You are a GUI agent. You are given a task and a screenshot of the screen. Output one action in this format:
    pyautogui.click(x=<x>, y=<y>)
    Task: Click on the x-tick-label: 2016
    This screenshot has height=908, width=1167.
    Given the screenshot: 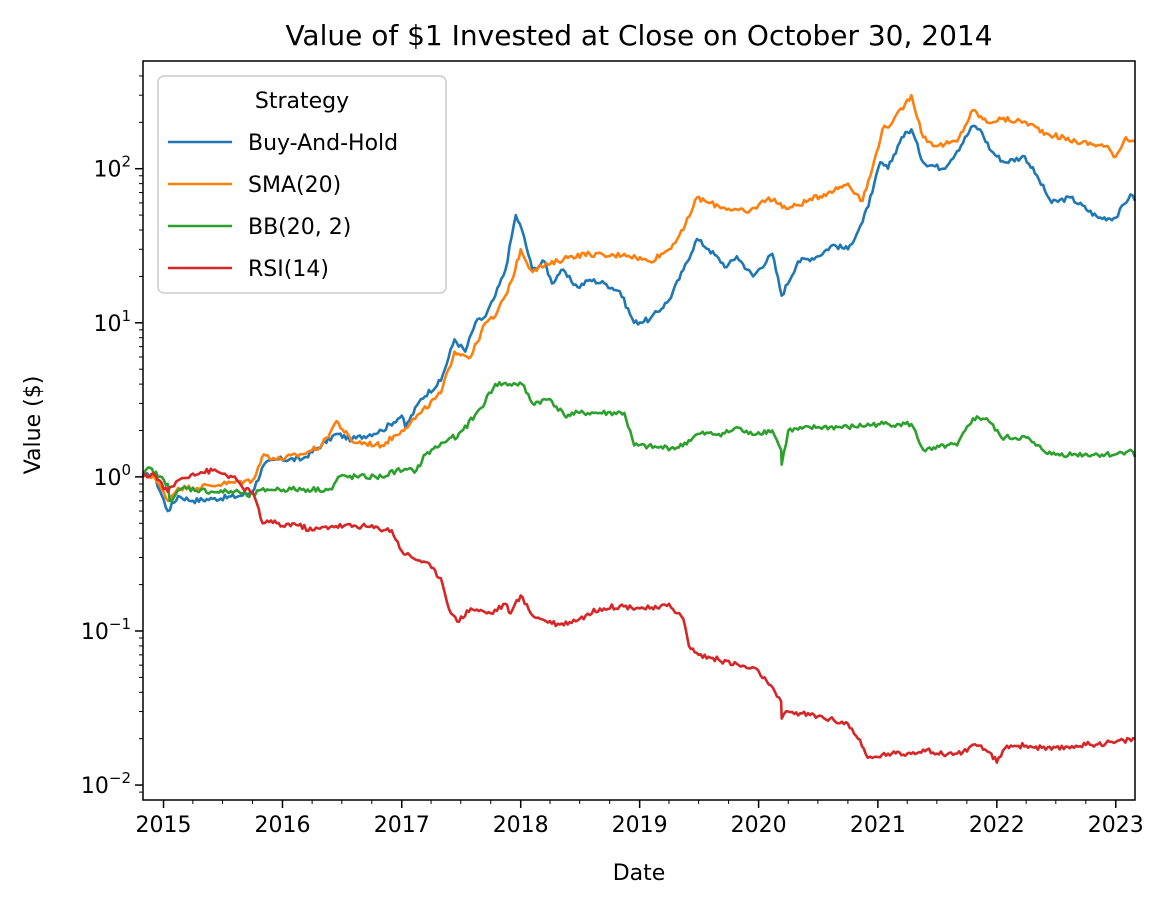 What is the action you would take?
    pyautogui.click(x=282, y=825)
    